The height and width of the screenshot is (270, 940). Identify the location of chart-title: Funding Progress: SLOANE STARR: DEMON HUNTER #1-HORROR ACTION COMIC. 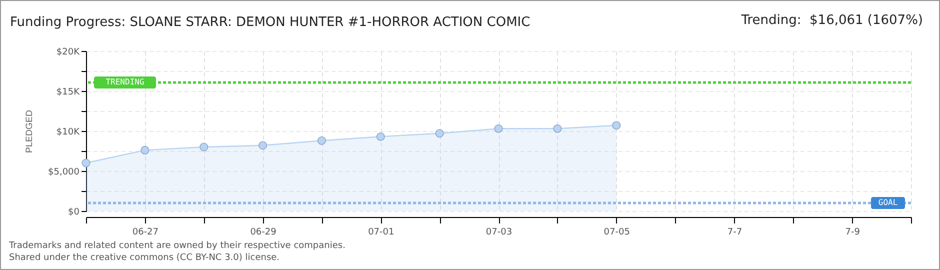
(270, 22).